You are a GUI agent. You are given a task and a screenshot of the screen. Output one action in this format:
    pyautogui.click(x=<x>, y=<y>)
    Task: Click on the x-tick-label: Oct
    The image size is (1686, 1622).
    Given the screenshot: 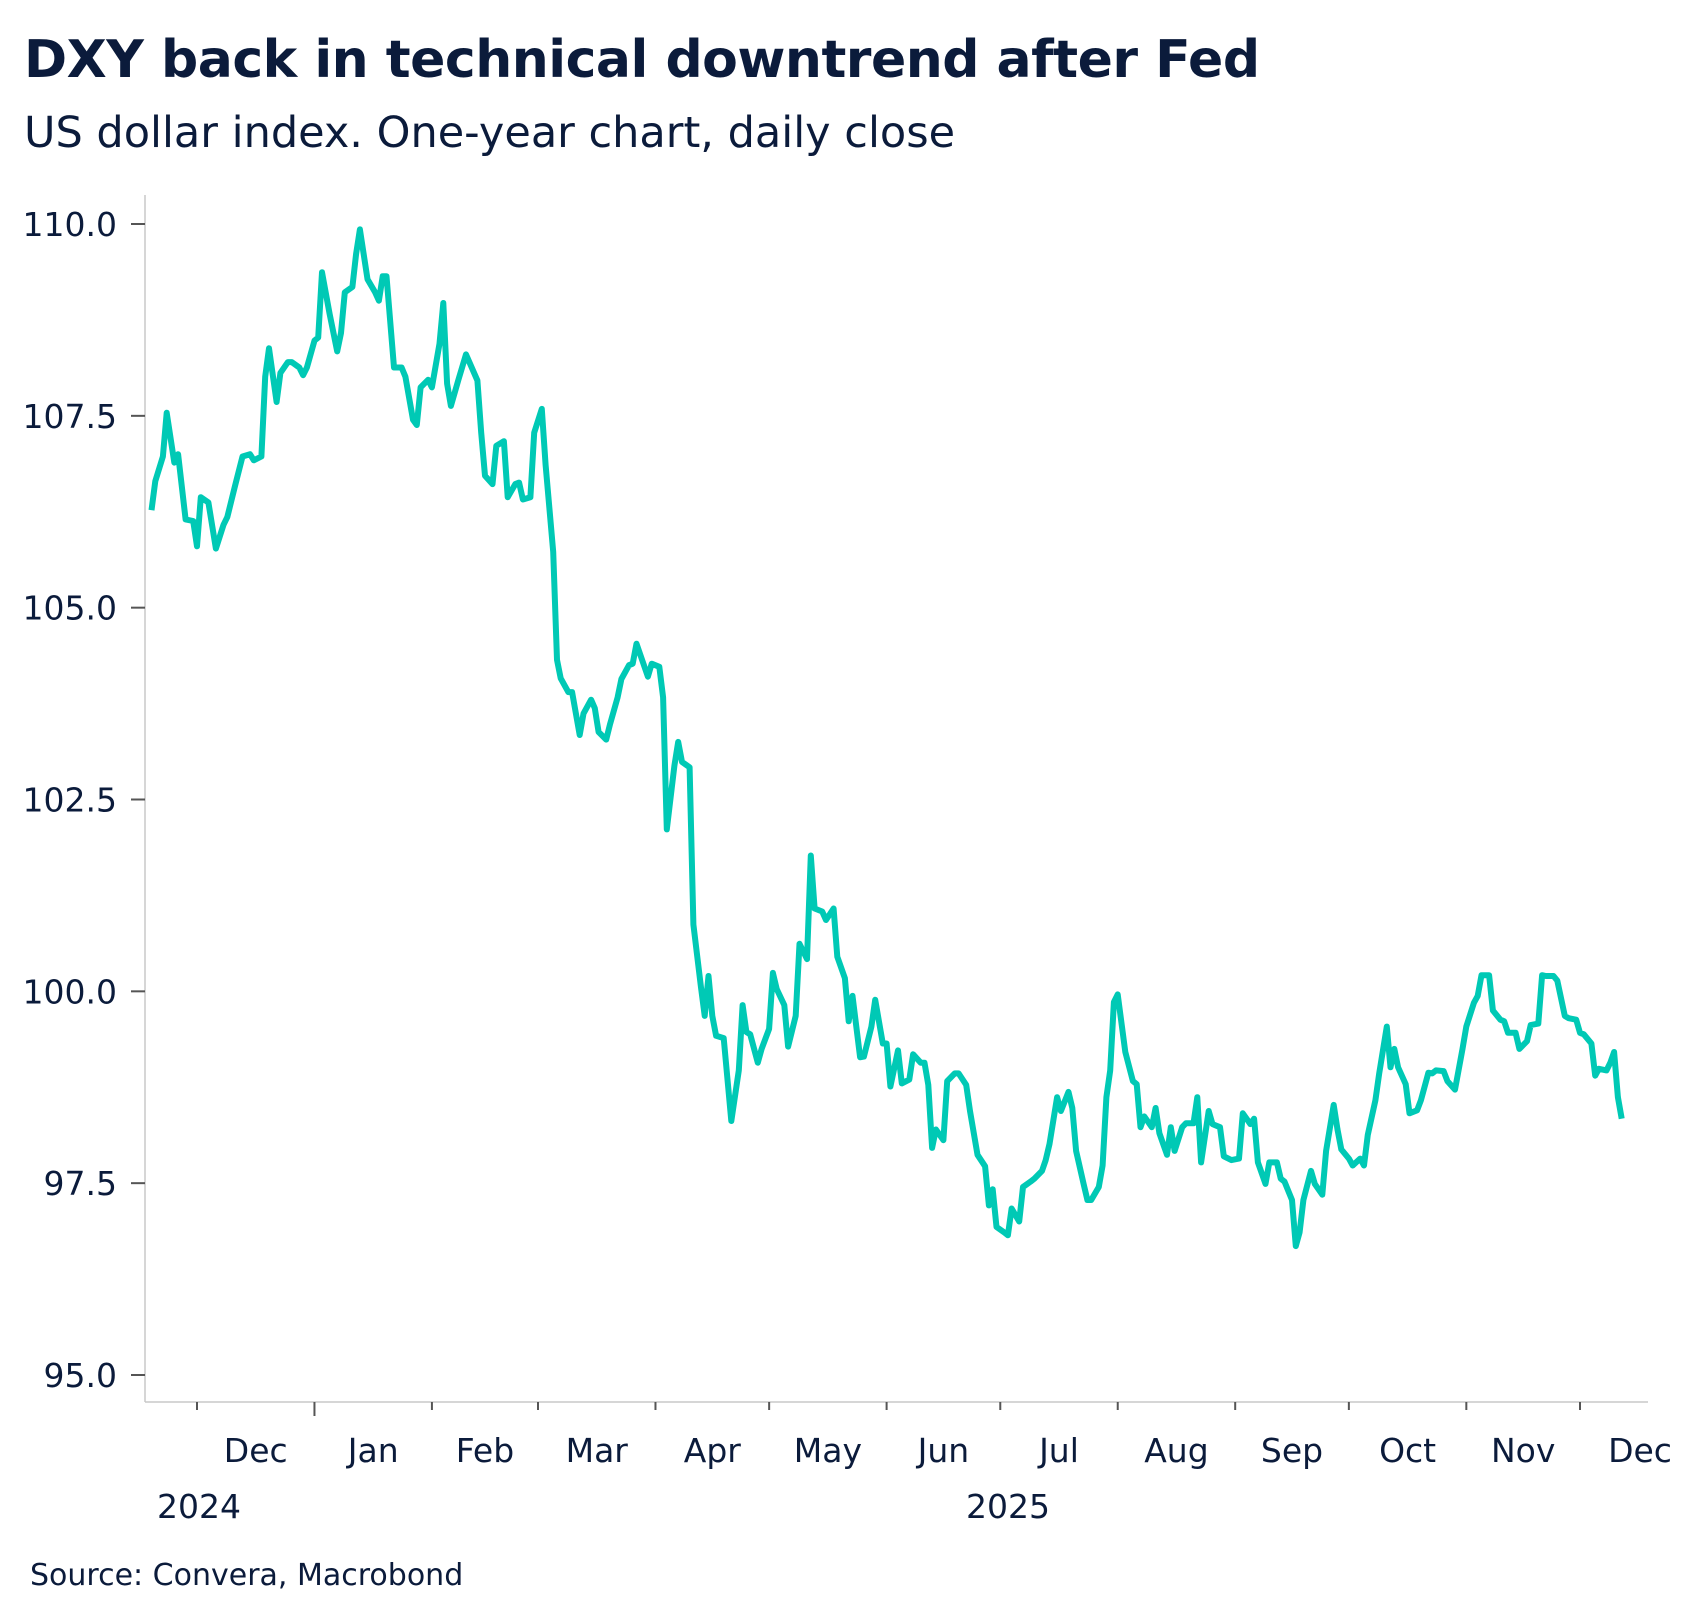 What is the action you would take?
    pyautogui.click(x=1407, y=1450)
    